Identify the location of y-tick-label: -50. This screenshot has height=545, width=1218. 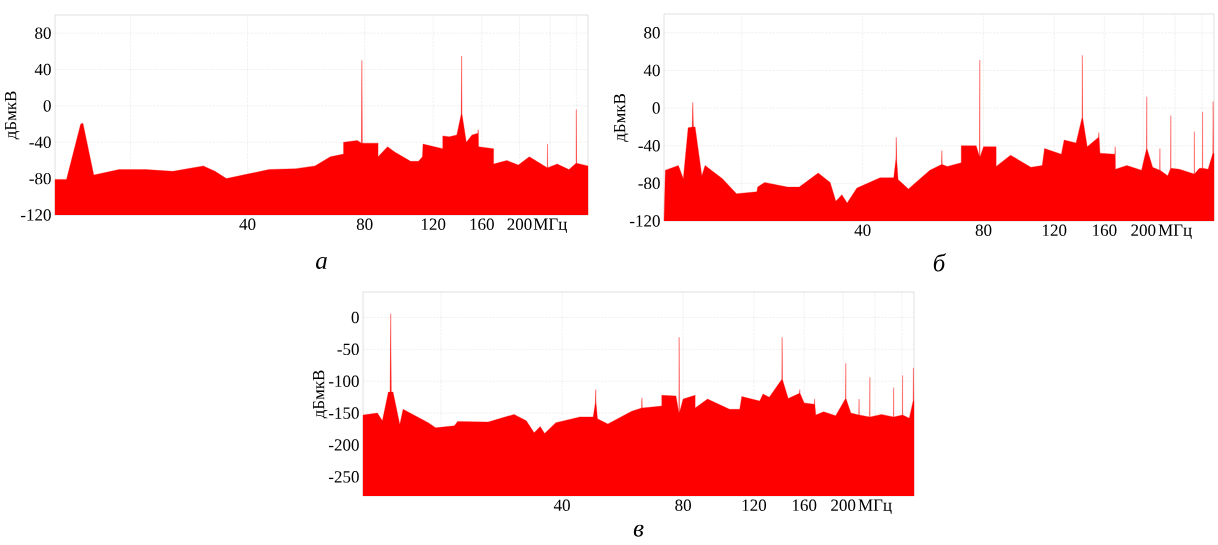
(348, 349).